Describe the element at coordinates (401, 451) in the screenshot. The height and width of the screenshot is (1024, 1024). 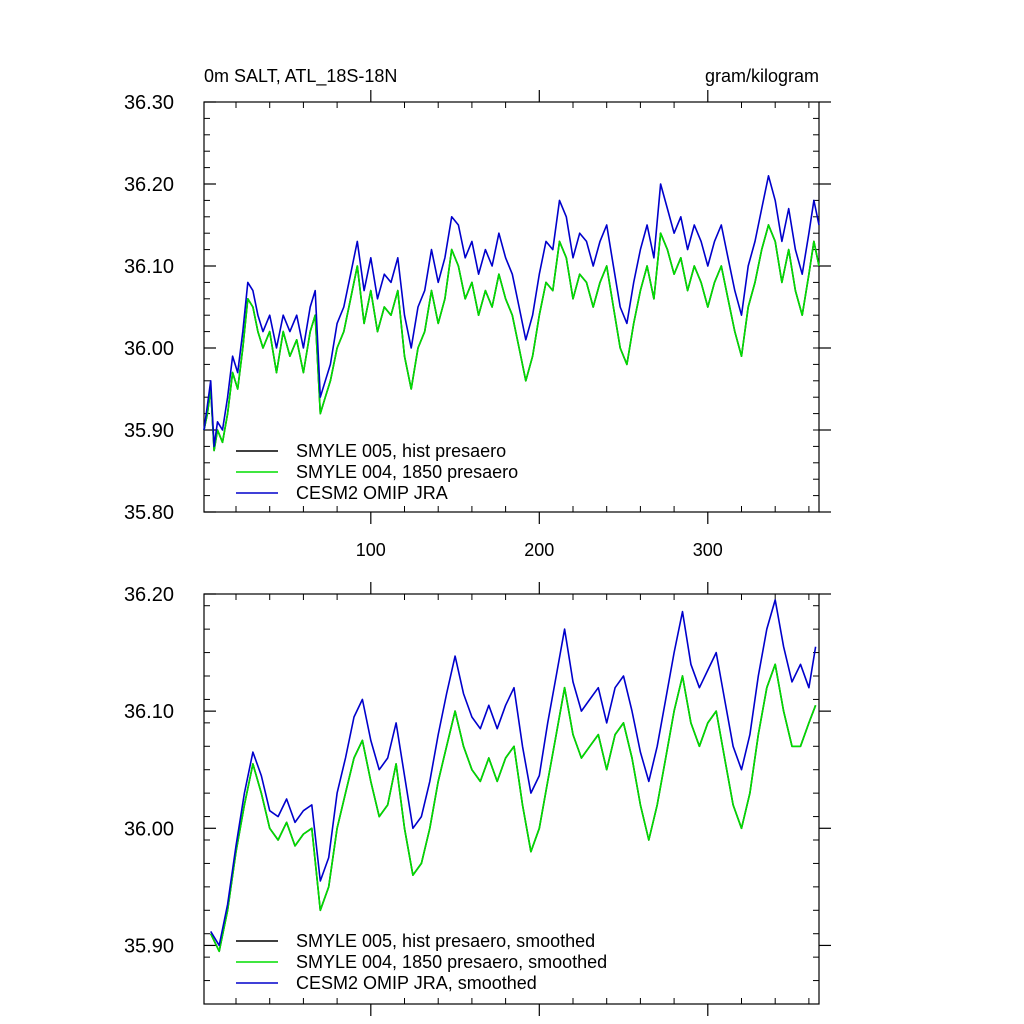
I see `legend-label-0: SMYLE 005, hist presaero` at that location.